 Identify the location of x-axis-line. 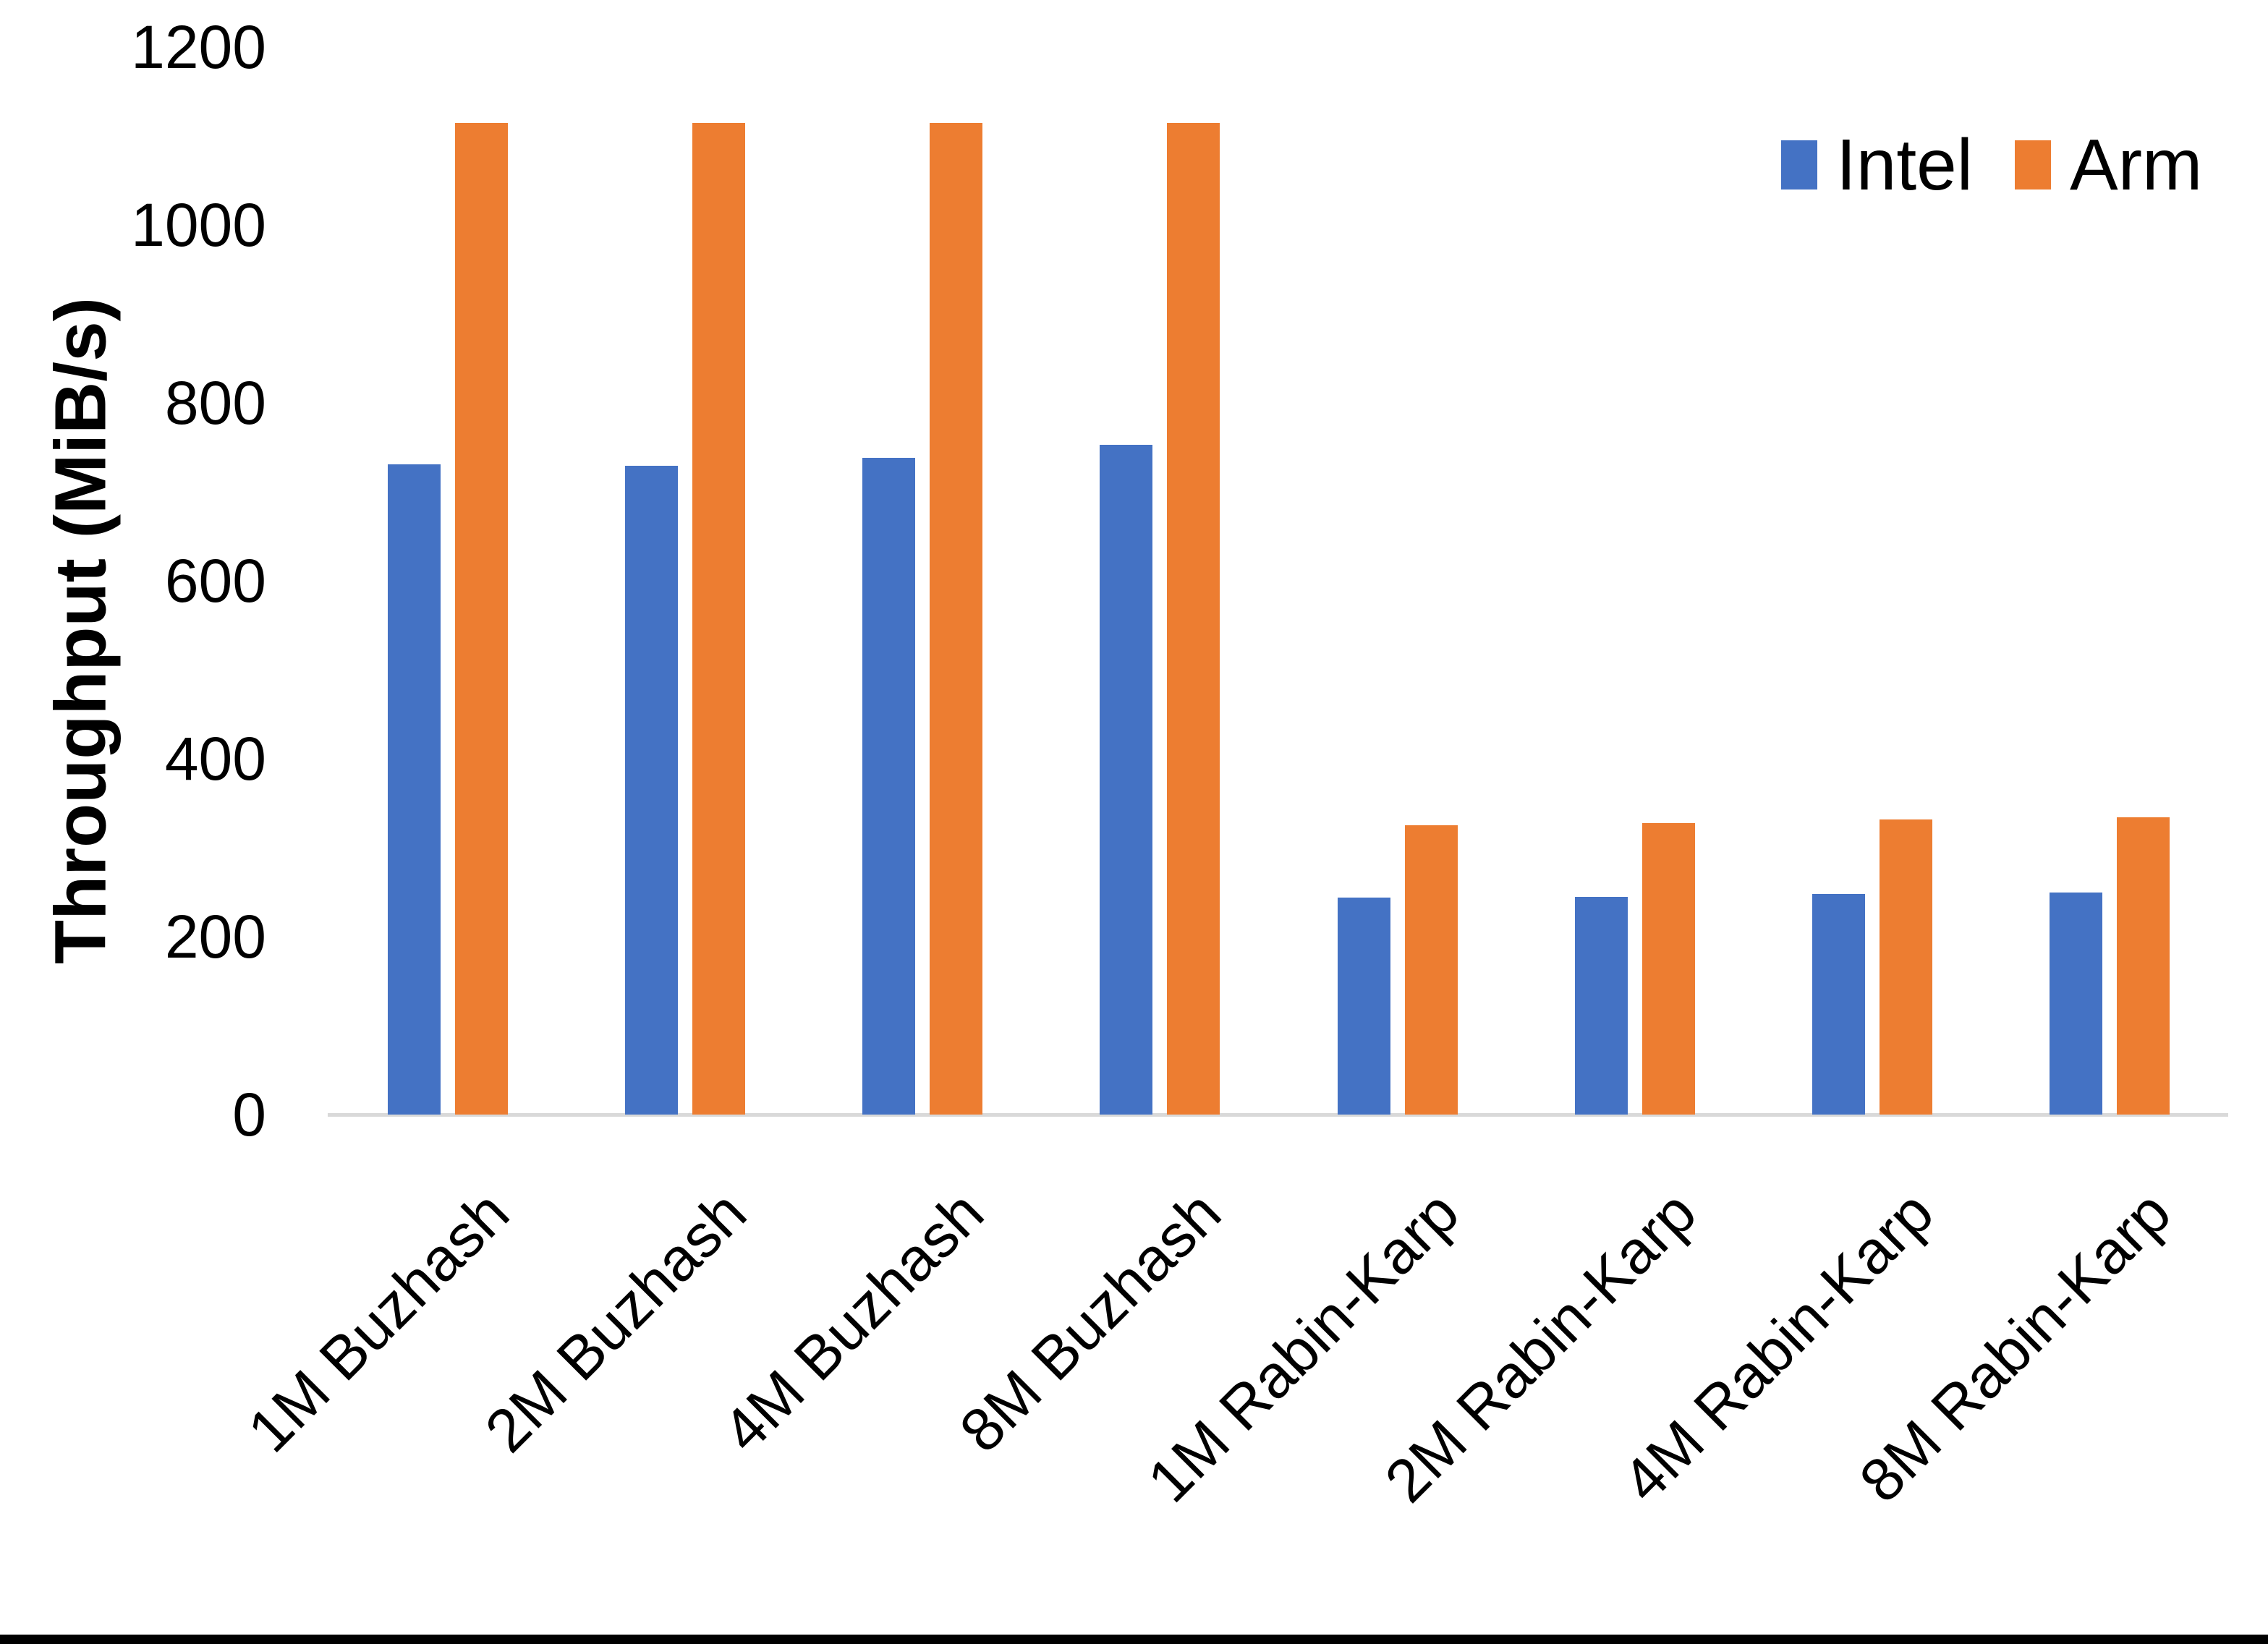
(1278, 1115).